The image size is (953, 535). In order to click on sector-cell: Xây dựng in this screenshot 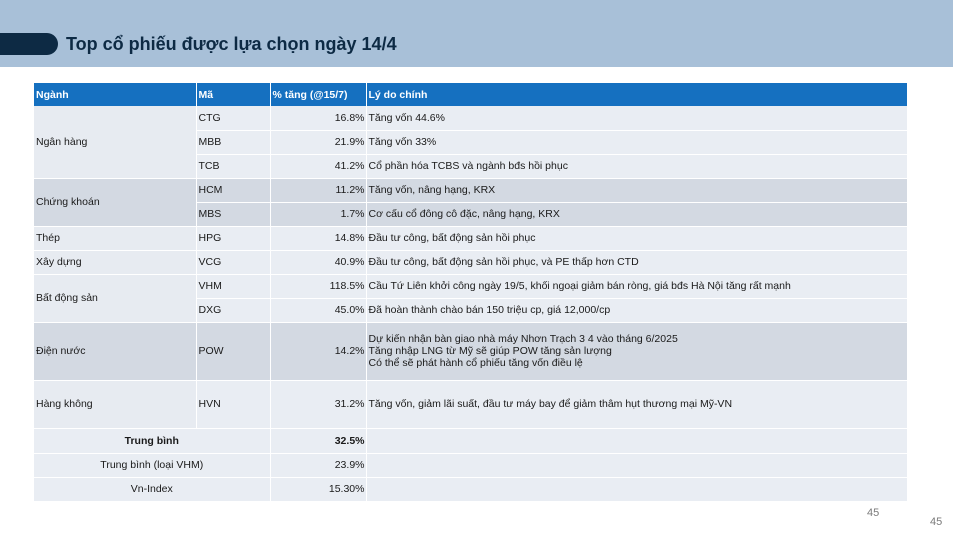, I will do `click(115, 262)`.